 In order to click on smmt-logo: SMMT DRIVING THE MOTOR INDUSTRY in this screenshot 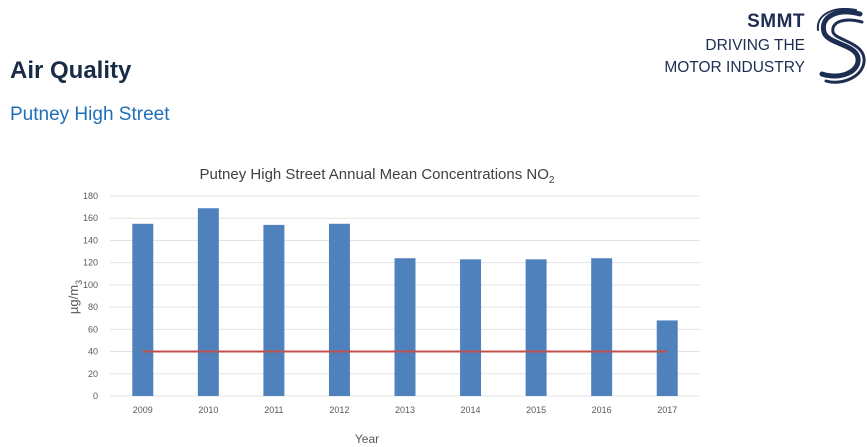, I will do `click(743, 46)`.